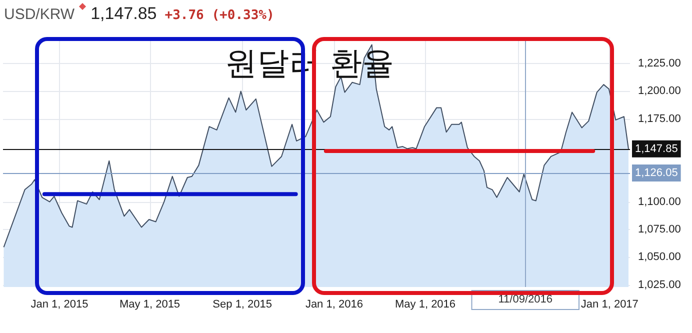  Describe the element at coordinates (59, 304) in the screenshot. I see `x-tick-label: Jan 1, 2015` at that location.